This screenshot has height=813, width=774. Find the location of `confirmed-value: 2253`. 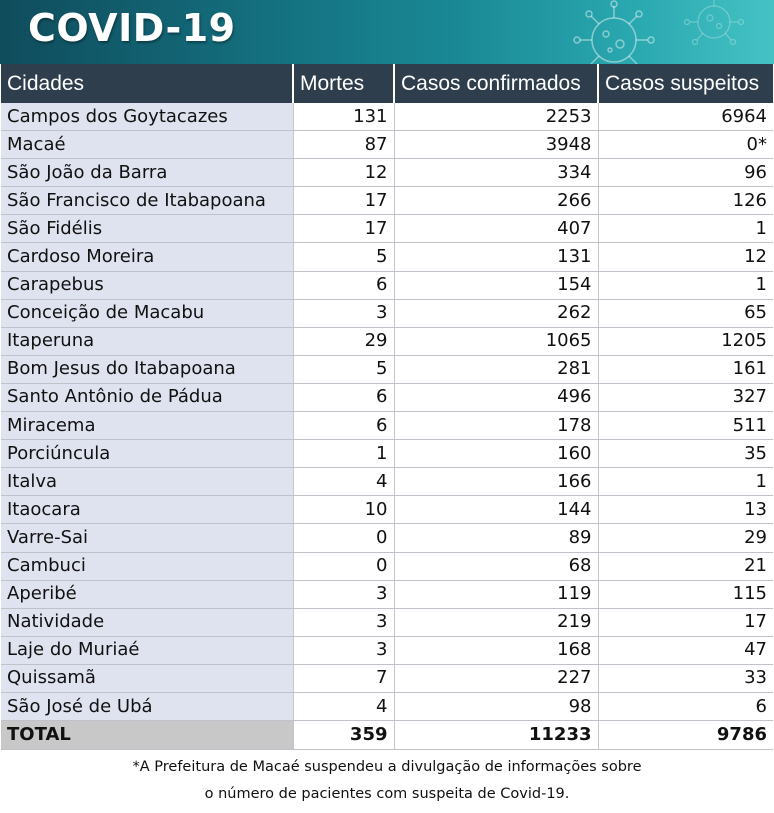

confirmed-value: 2253 is located at coordinates (496, 117).